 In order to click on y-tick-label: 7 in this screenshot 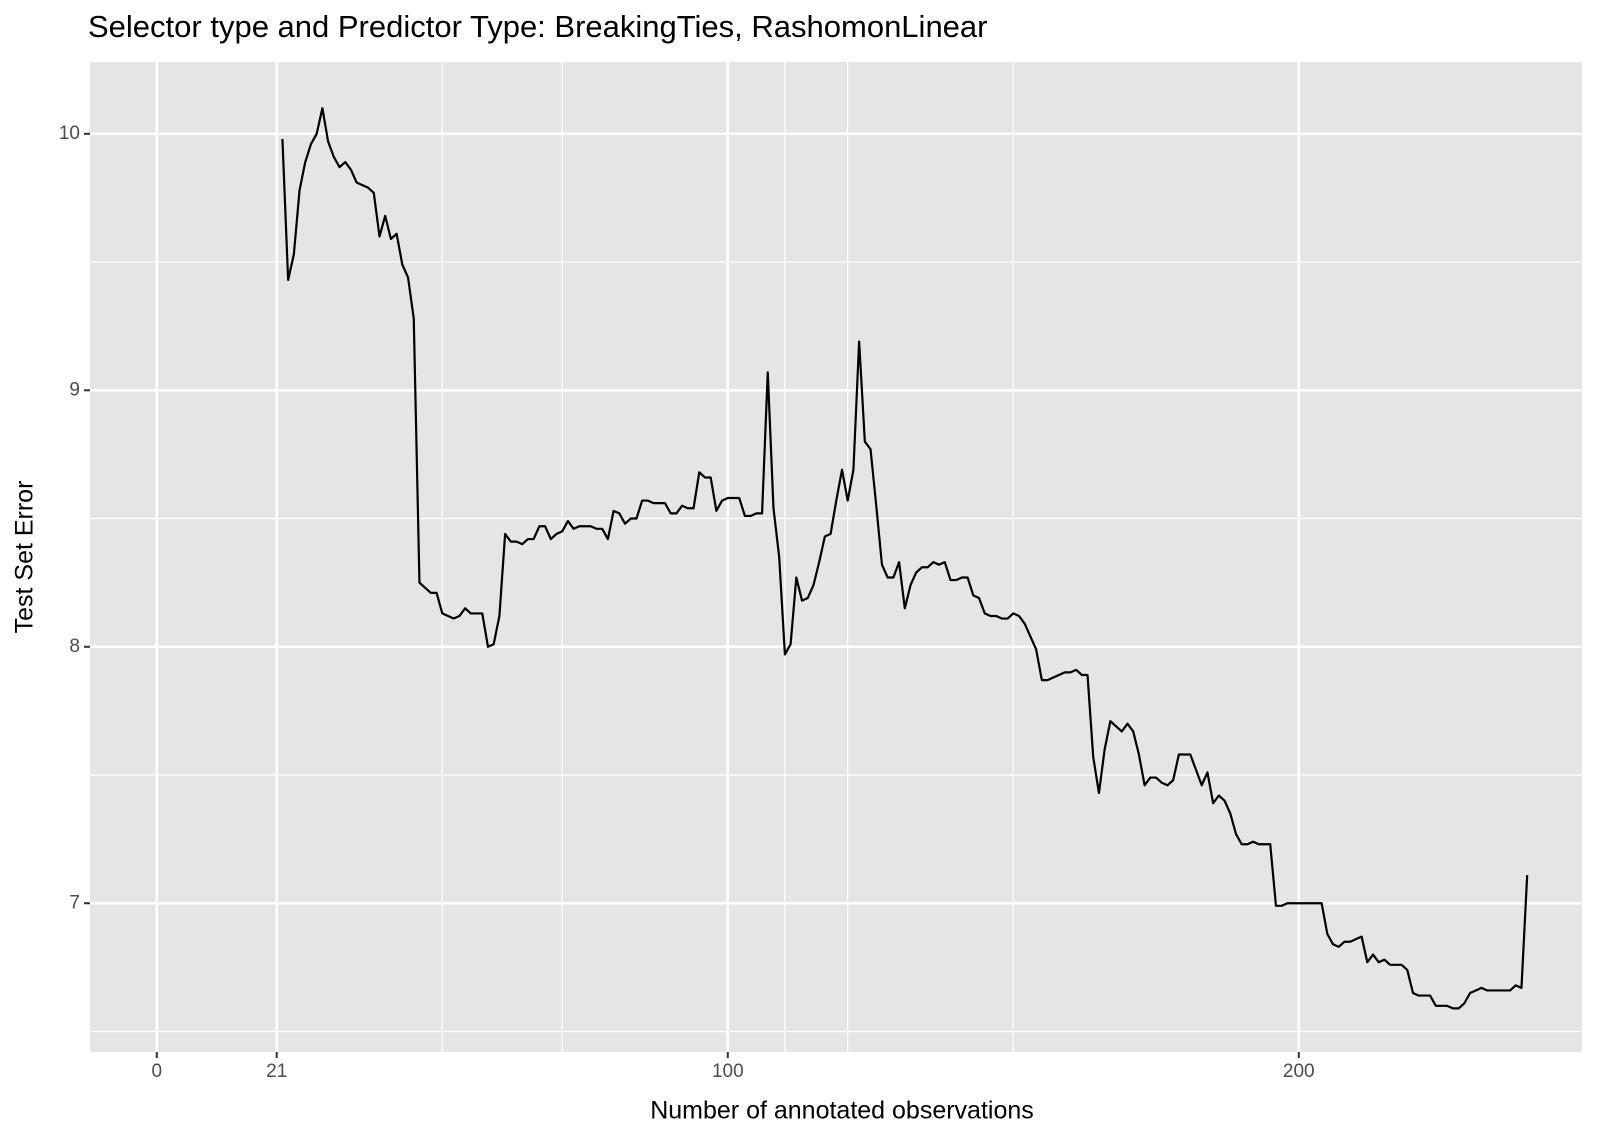, I will do `click(74, 902)`.